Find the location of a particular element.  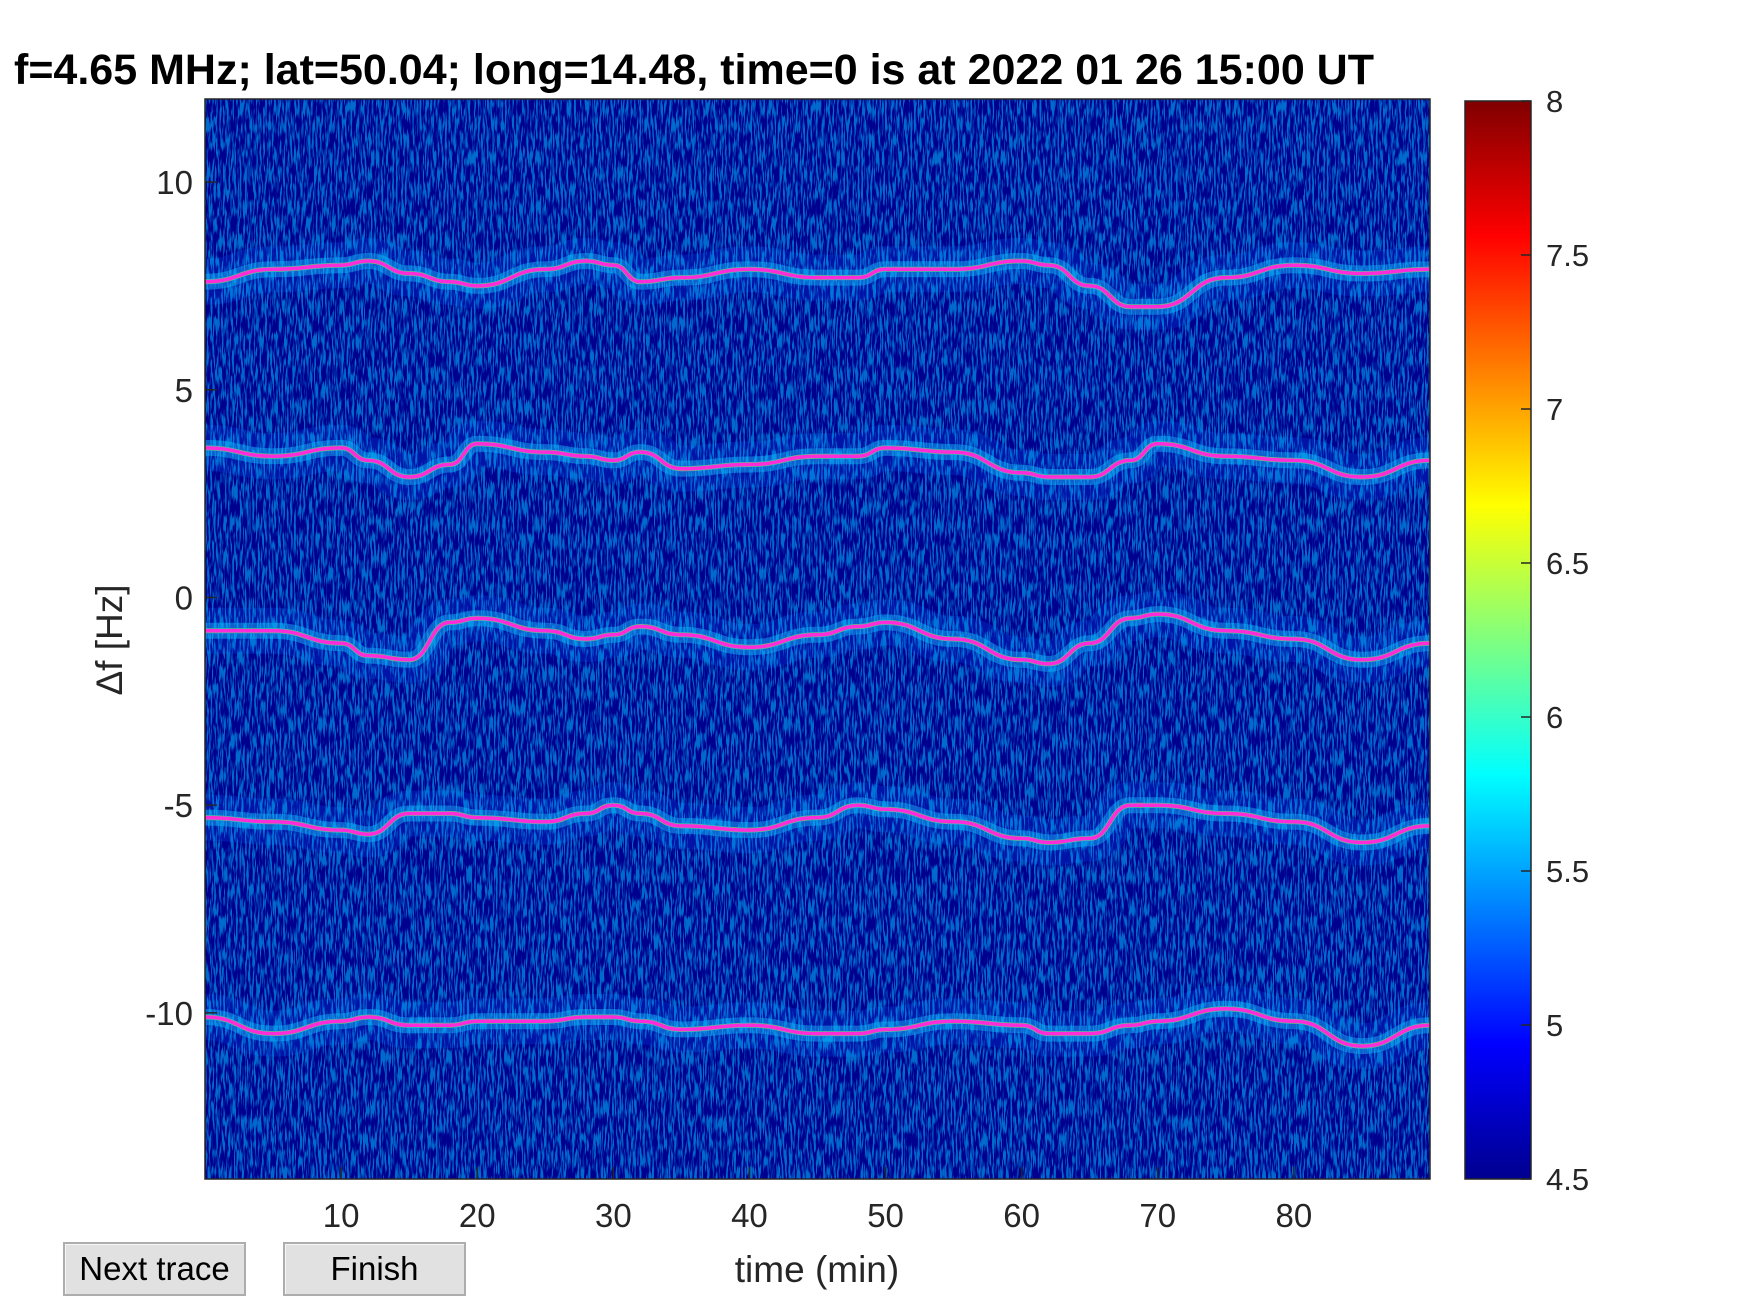

colorbar-tick-label: 7.5 is located at coordinates (1567, 255).